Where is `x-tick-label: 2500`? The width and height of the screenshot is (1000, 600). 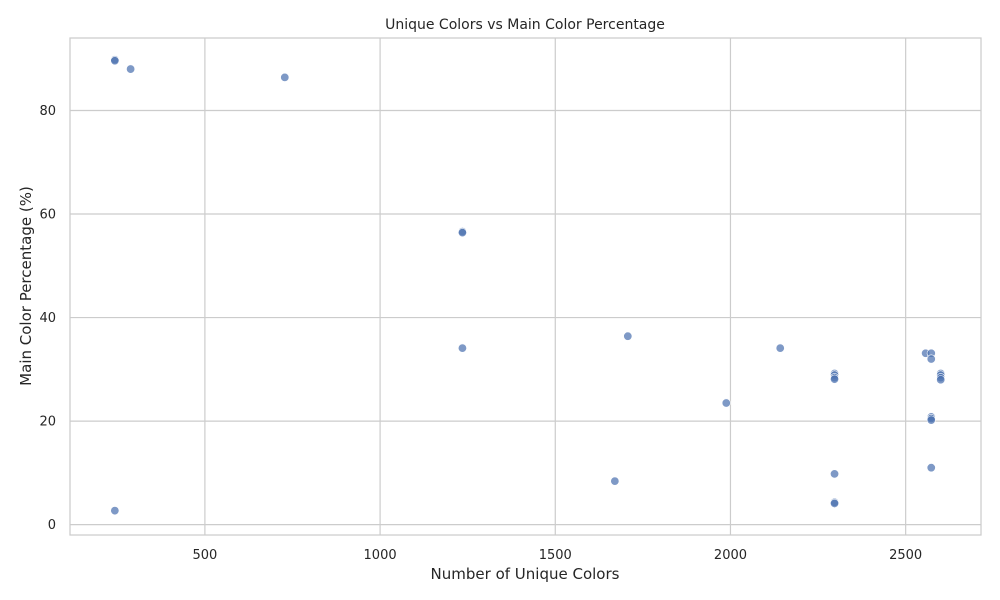 x-tick-label: 2500 is located at coordinates (905, 555).